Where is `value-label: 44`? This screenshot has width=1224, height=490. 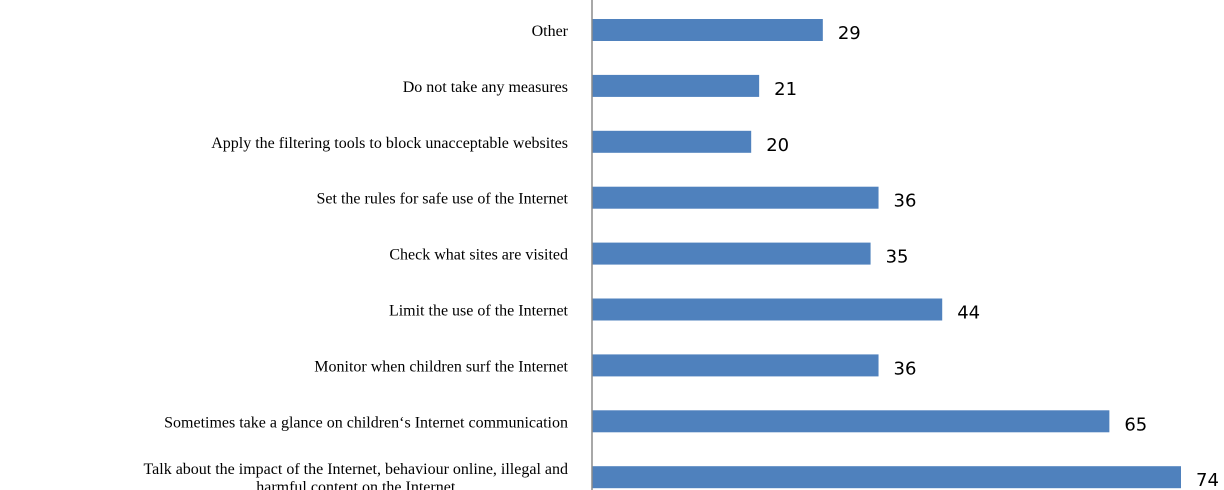
value-label: 44 is located at coordinates (968, 313).